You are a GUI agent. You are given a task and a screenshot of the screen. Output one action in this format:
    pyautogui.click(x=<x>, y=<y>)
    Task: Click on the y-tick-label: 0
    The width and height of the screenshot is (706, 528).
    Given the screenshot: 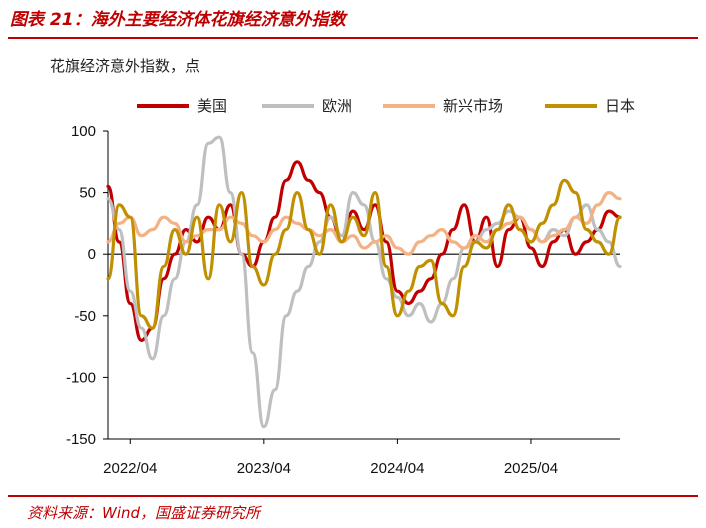 What is the action you would take?
    pyautogui.click(x=92, y=254)
    